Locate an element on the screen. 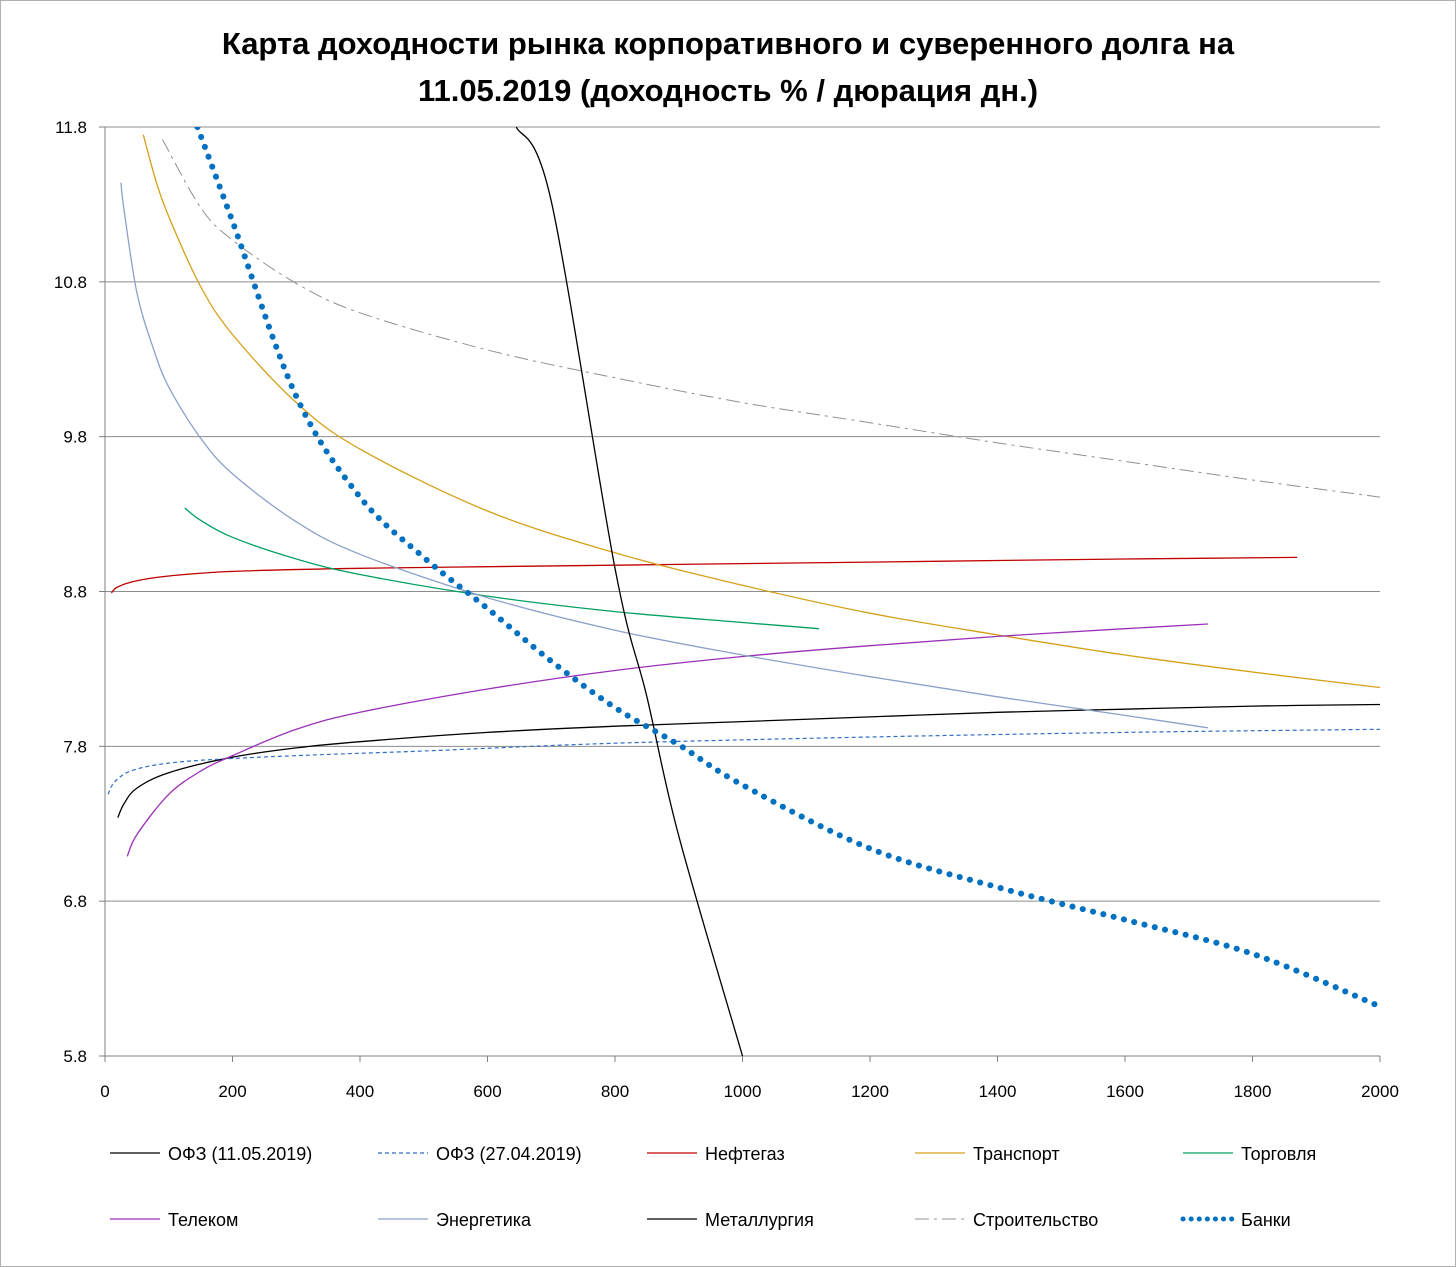 The image size is (1456, 1267). y-tick-label-4: 9.8 is located at coordinates (75, 437).